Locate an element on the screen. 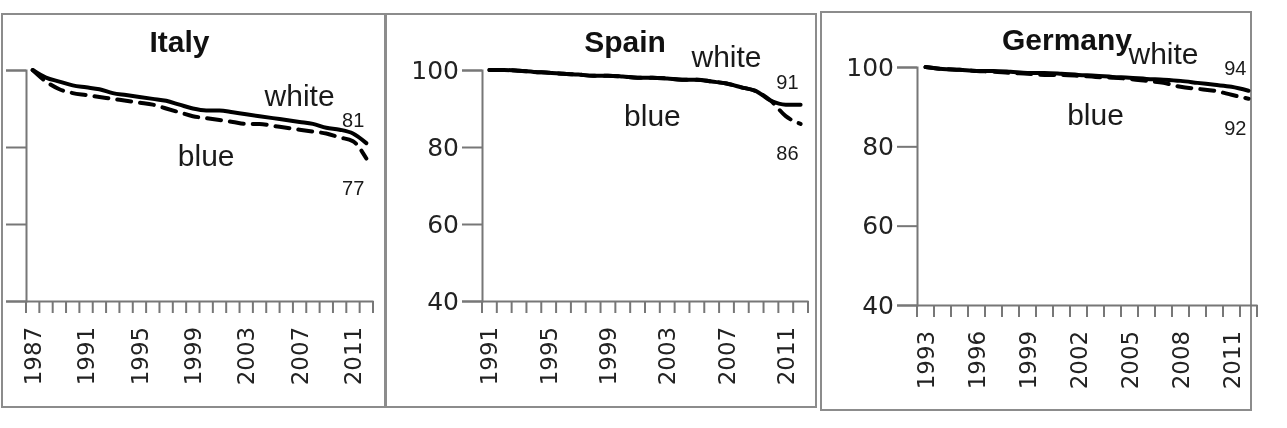 This screenshot has width=1287, height=428. x-tick-label: 1996 is located at coordinates (976, 360).